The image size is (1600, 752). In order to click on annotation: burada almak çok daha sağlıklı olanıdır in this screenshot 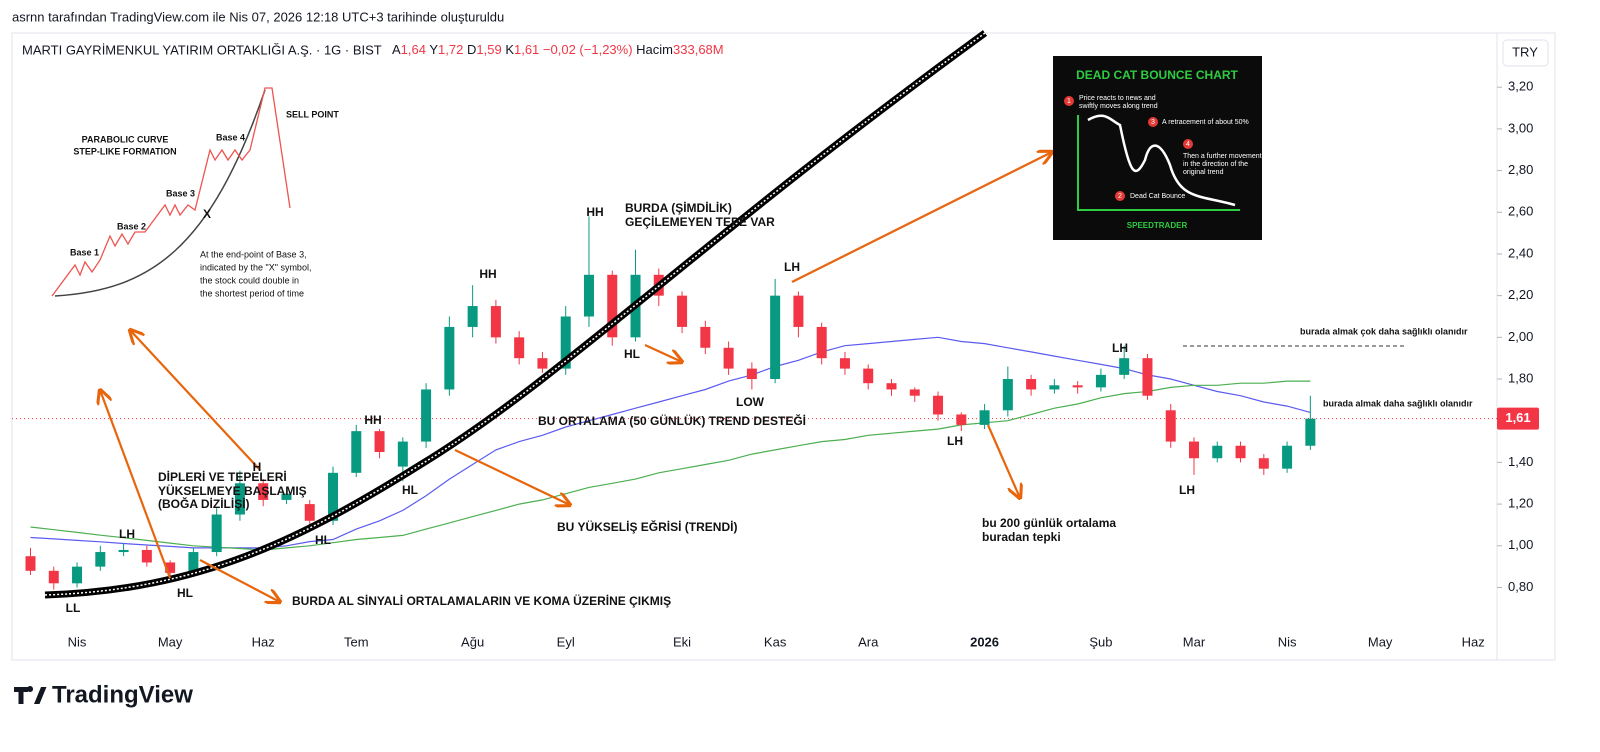, I will do `click(1384, 331)`.